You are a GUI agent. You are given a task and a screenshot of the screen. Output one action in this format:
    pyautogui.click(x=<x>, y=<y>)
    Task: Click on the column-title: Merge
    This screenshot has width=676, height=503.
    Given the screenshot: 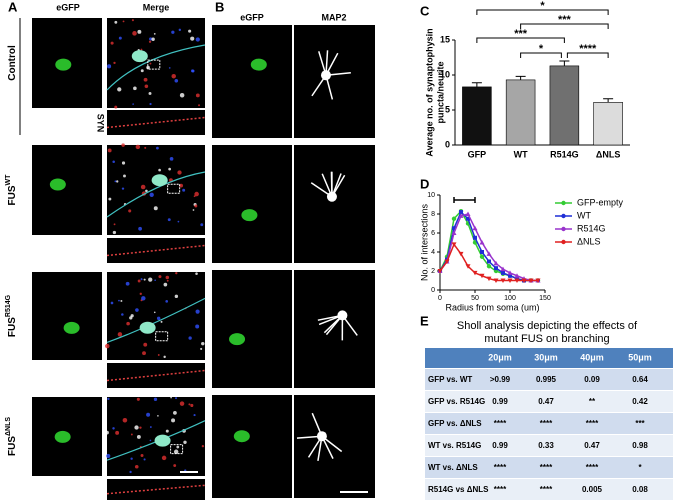 What is the action you would take?
    pyautogui.click(x=156, y=7)
    